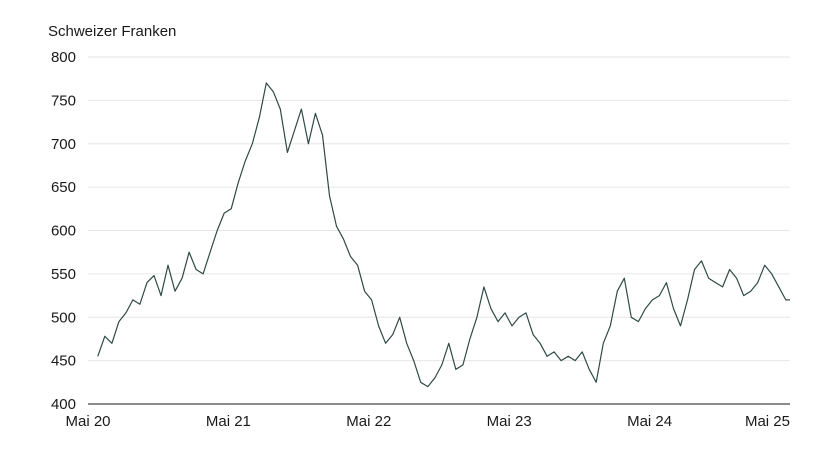 The width and height of the screenshot is (840, 453). Describe the element at coordinates (649, 421) in the screenshot. I see `x-tick-label: Mai 24` at that location.